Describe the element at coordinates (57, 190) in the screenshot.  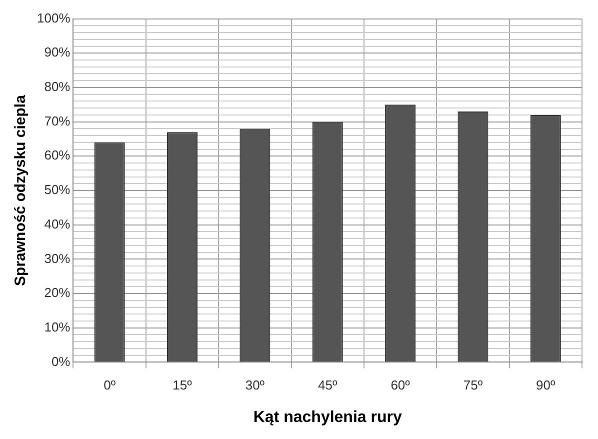
I see `y-tick-label: 50%` at that location.